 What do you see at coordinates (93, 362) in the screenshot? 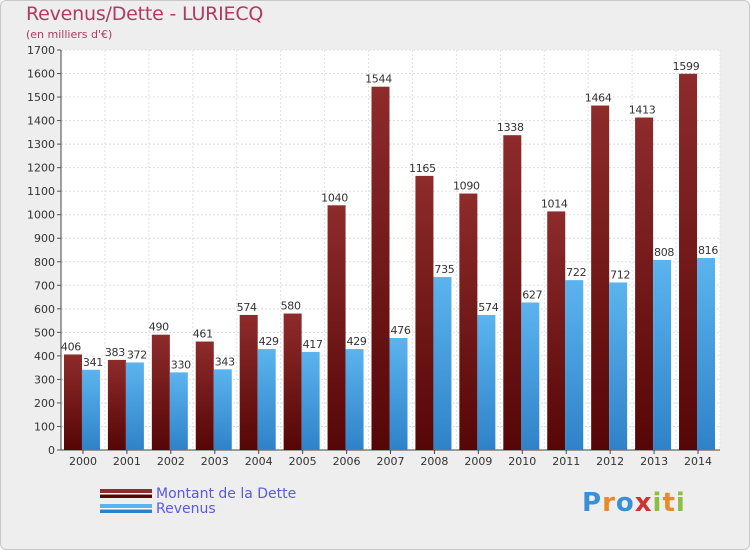
I see `data-label: 341` at bounding box center [93, 362].